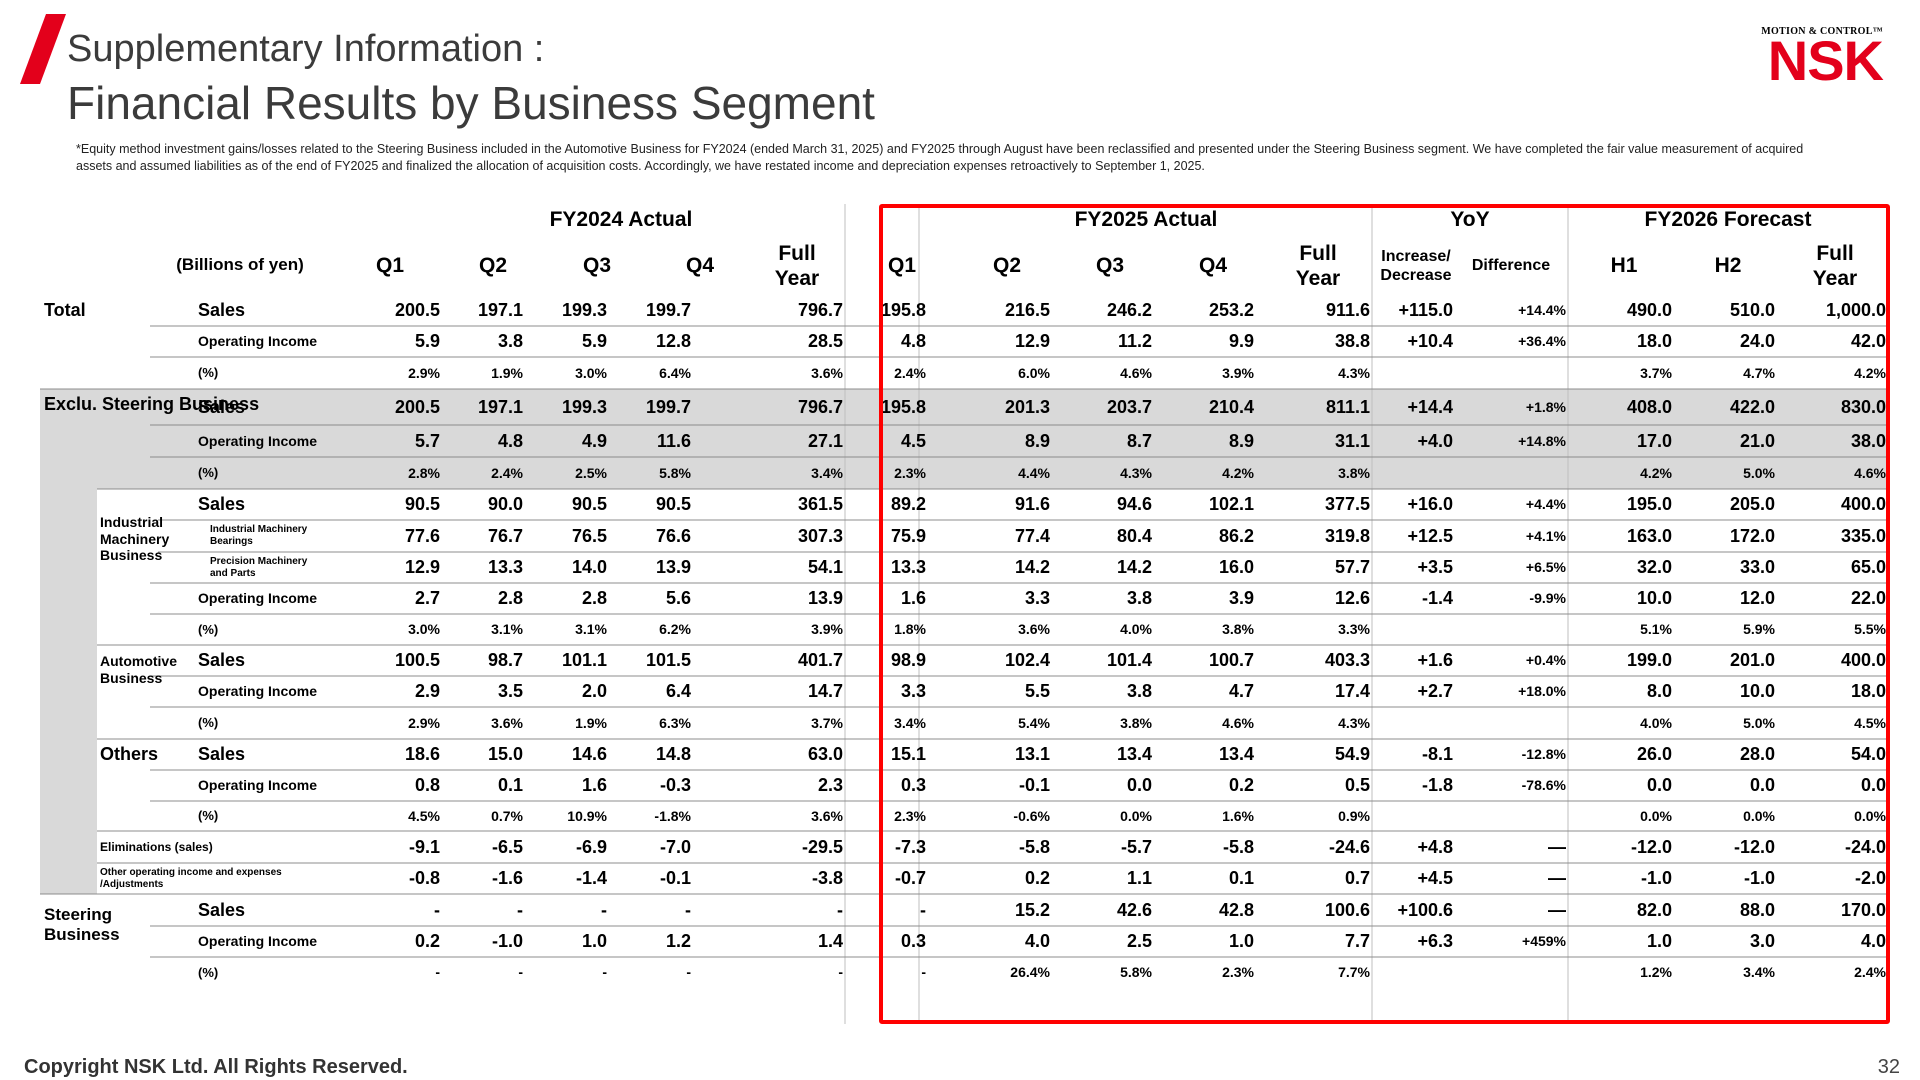 The image size is (1920, 1080). What do you see at coordinates (1656, 629) in the screenshot?
I see `cell-r10-c12: 5.1%` at bounding box center [1656, 629].